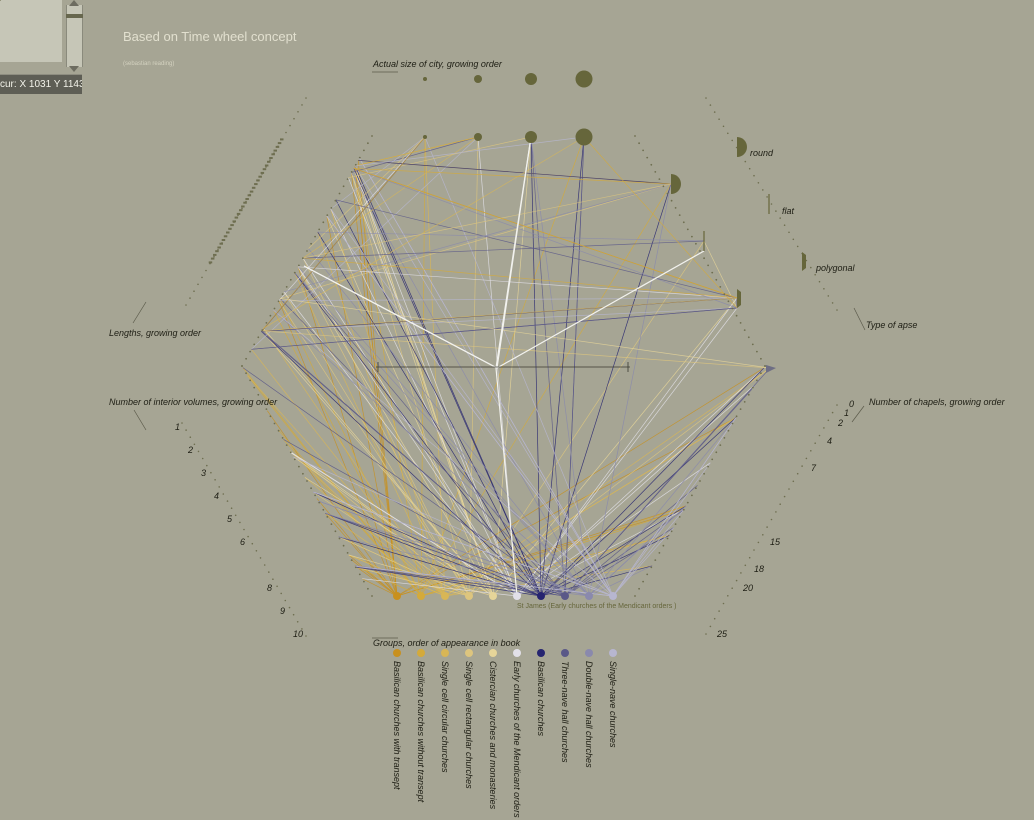 Image resolution: width=1034 pixels, height=820 pixels. Describe the element at coordinates (74, 3) in the screenshot. I see `chevron-up-icon` at that location.